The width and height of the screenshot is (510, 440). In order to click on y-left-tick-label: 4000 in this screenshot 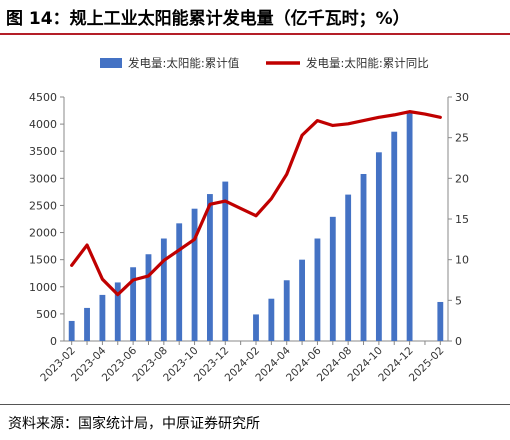, I will do `click(43, 124)`.